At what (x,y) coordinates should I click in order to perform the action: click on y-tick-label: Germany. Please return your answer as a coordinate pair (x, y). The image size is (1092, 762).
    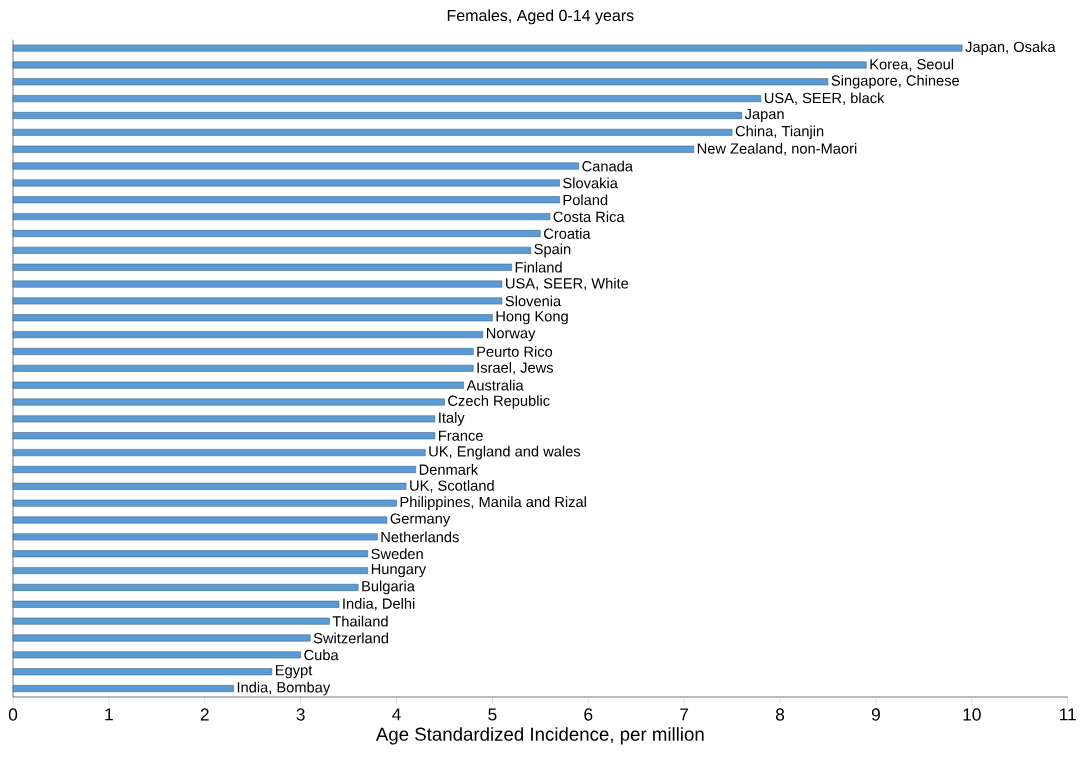
    Looking at the image, I should click on (420, 520).